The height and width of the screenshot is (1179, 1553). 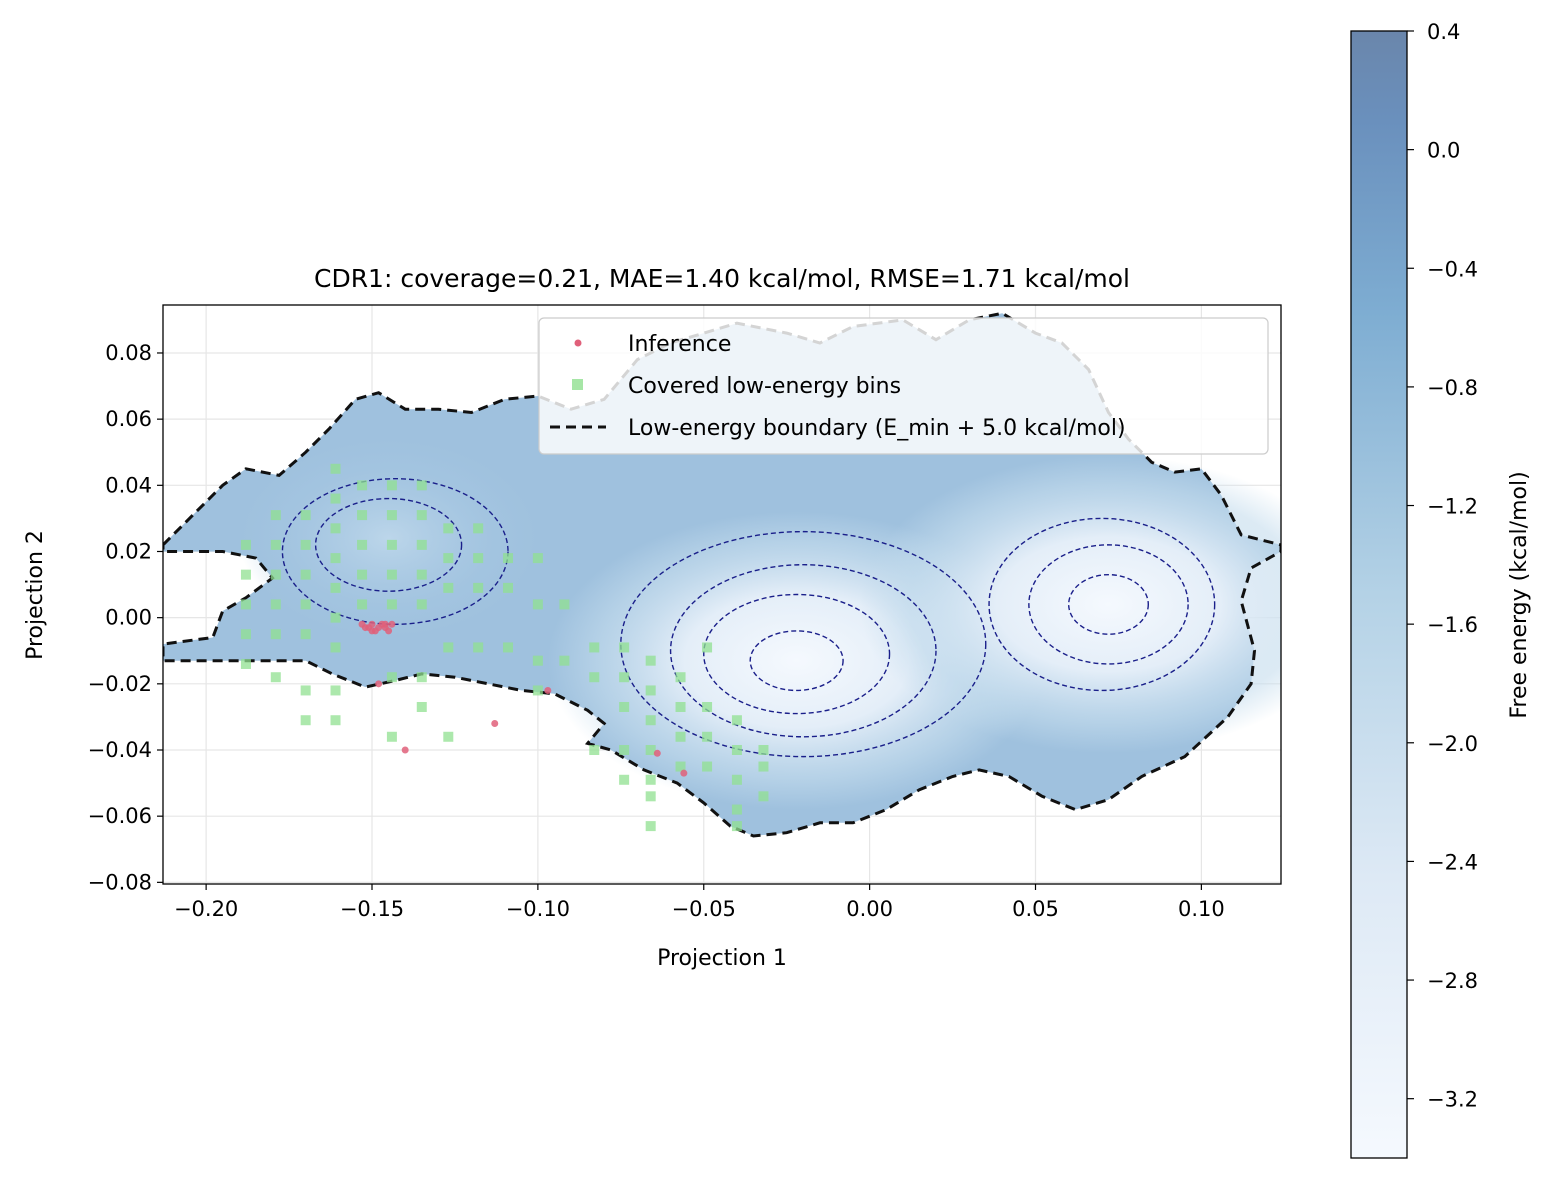 What do you see at coordinates (1452, 744) in the screenshot?
I see `colorbar-tick-label: −2.0` at bounding box center [1452, 744].